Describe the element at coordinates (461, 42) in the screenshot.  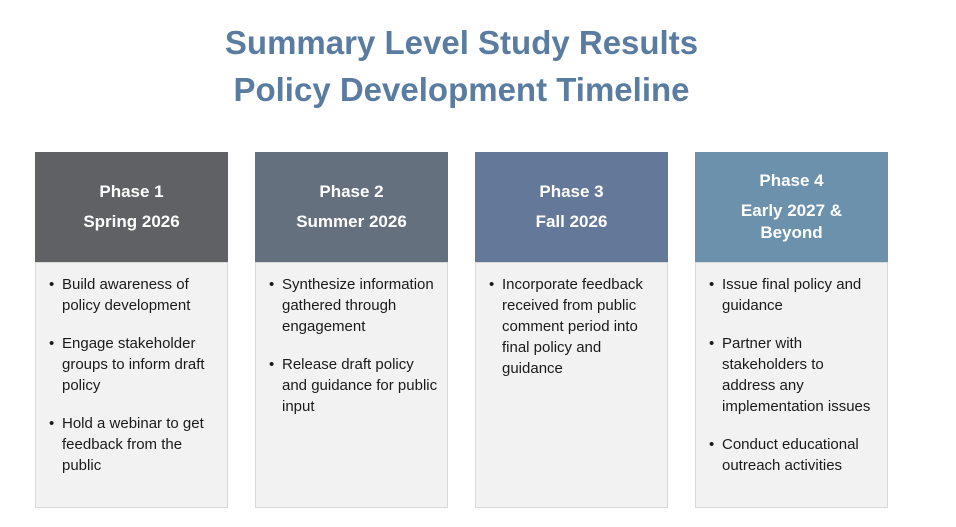
I see `page-title-line-1: Summary Level Study Results` at that location.